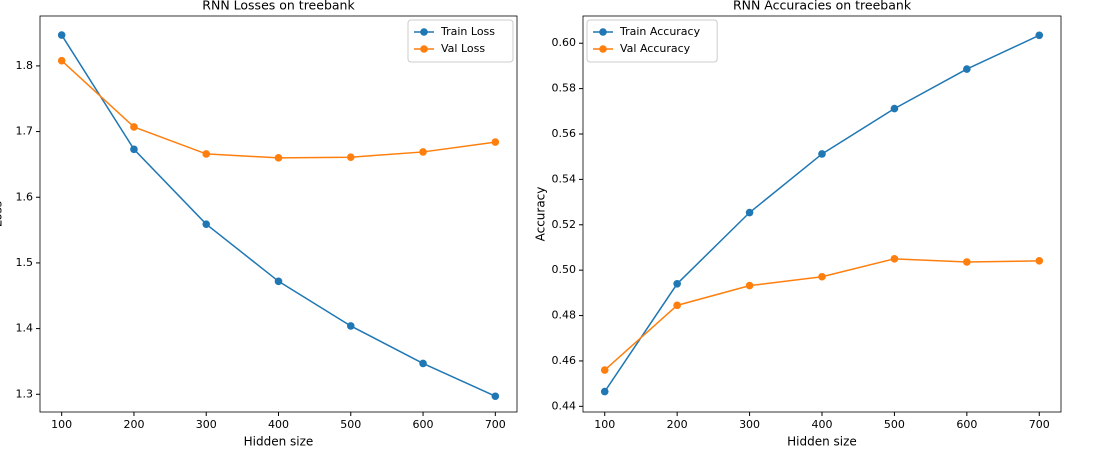 The width and height of the screenshot is (1101, 450). What do you see at coordinates (564, 42) in the screenshot?
I see `y-tick-label: 0.60` at bounding box center [564, 42].